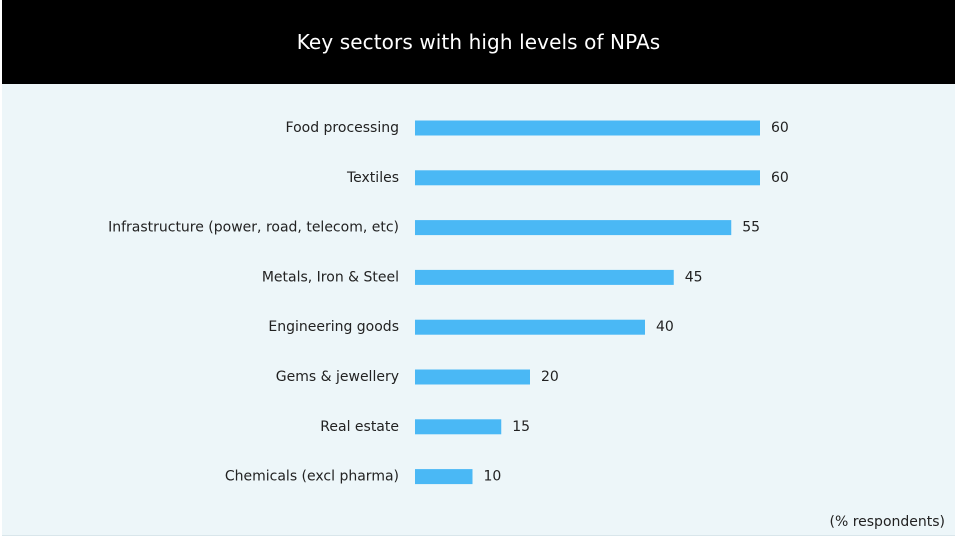 This screenshot has height=537, width=957. Describe the element at coordinates (665, 327) in the screenshot. I see `value-label-engineering-goods: 40` at that location.